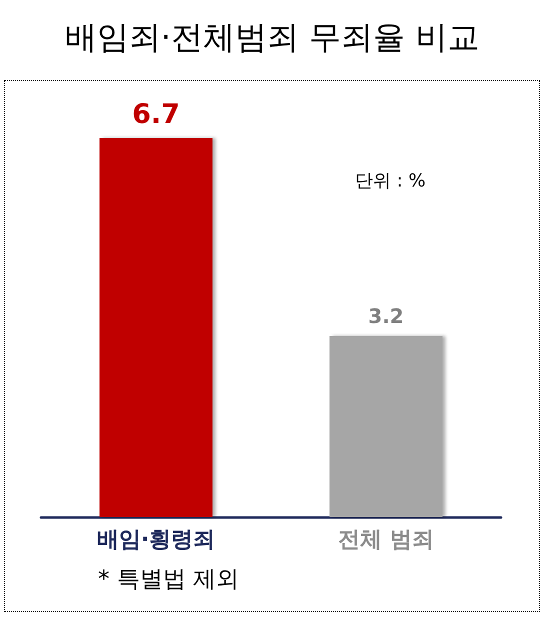 The width and height of the screenshot is (544, 619). Describe the element at coordinates (386, 540) in the screenshot. I see `x-tick-label: 전체 범죄` at that location.